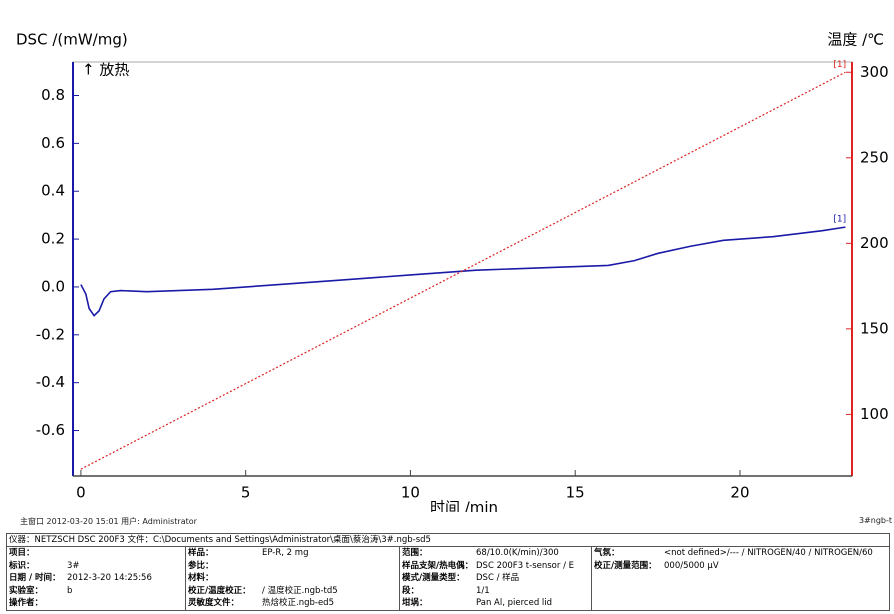 This screenshot has height=614, width=894. What do you see at coordinates (22, 553) in the screenshot?
I see `info-label: 项目：` at bounding box center [22, 553].